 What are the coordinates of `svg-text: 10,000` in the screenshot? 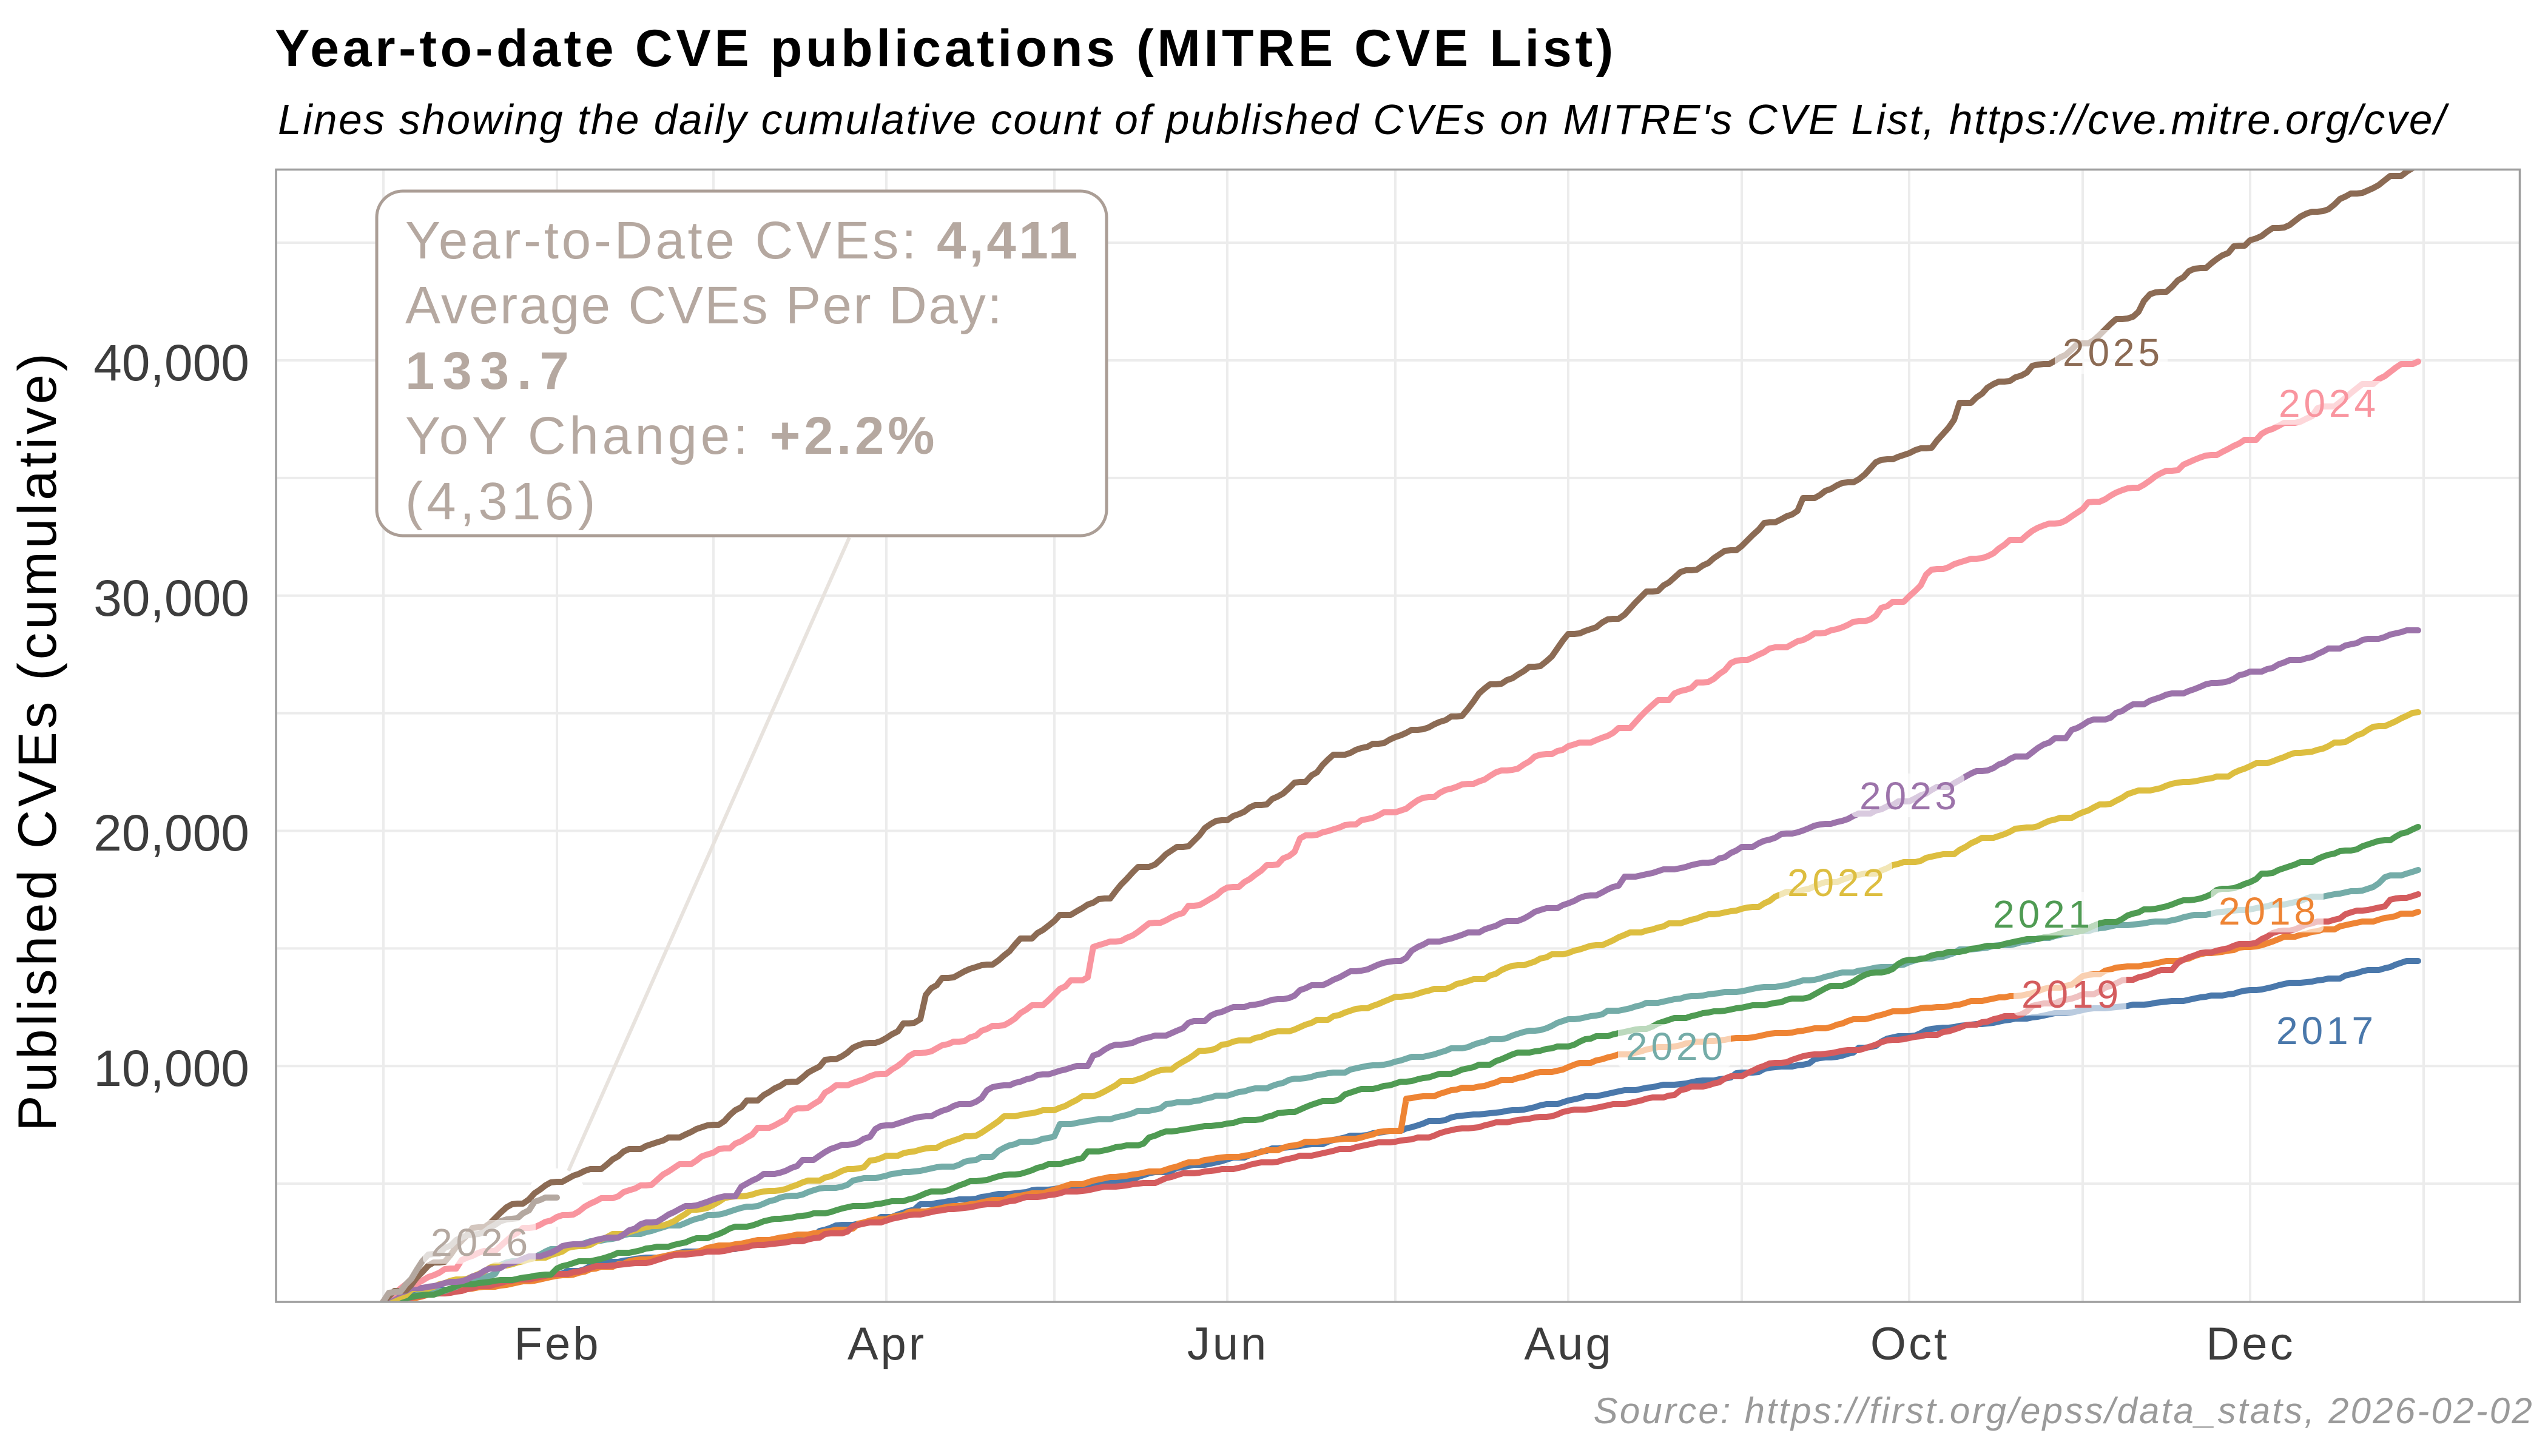 It's located at (171, 1068).